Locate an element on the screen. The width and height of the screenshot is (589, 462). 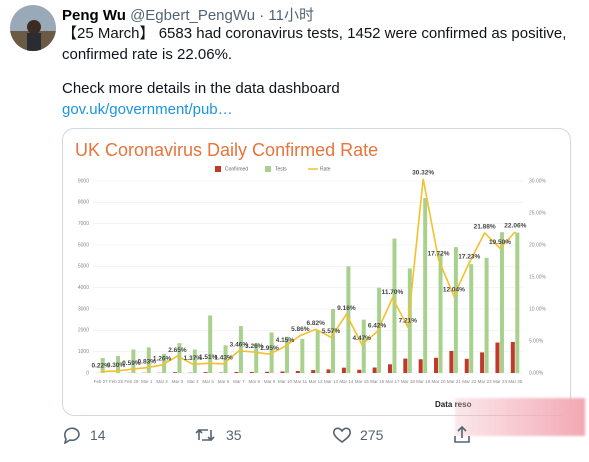
y-tick-label: 7000 is located at coordinates (83, 224).